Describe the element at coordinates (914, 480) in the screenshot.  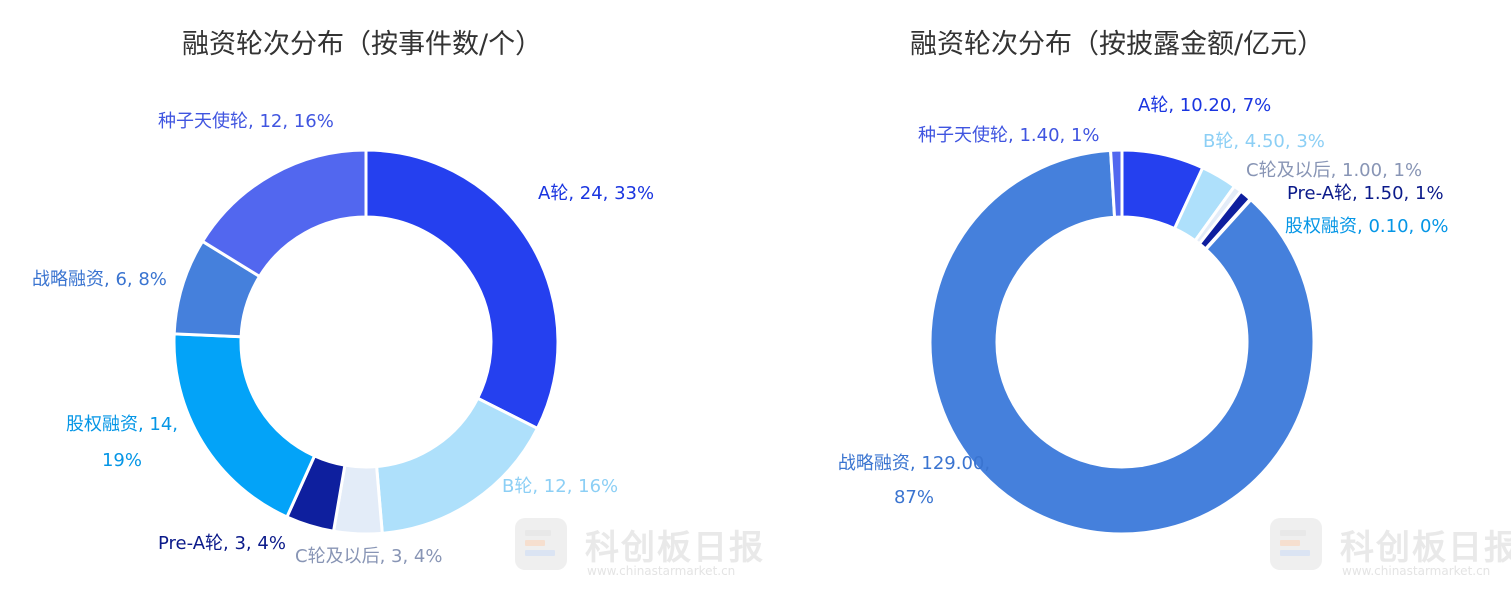
I see `slice-data-label: 战略融资, 129.00, 87%` at that location.